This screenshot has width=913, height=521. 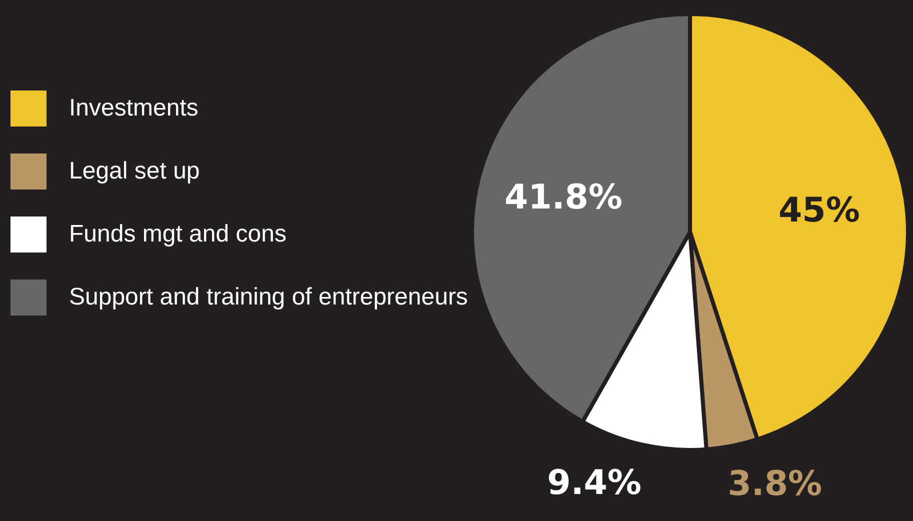 I want to click on data-label: 41.8%, so click(x=563, y=198).